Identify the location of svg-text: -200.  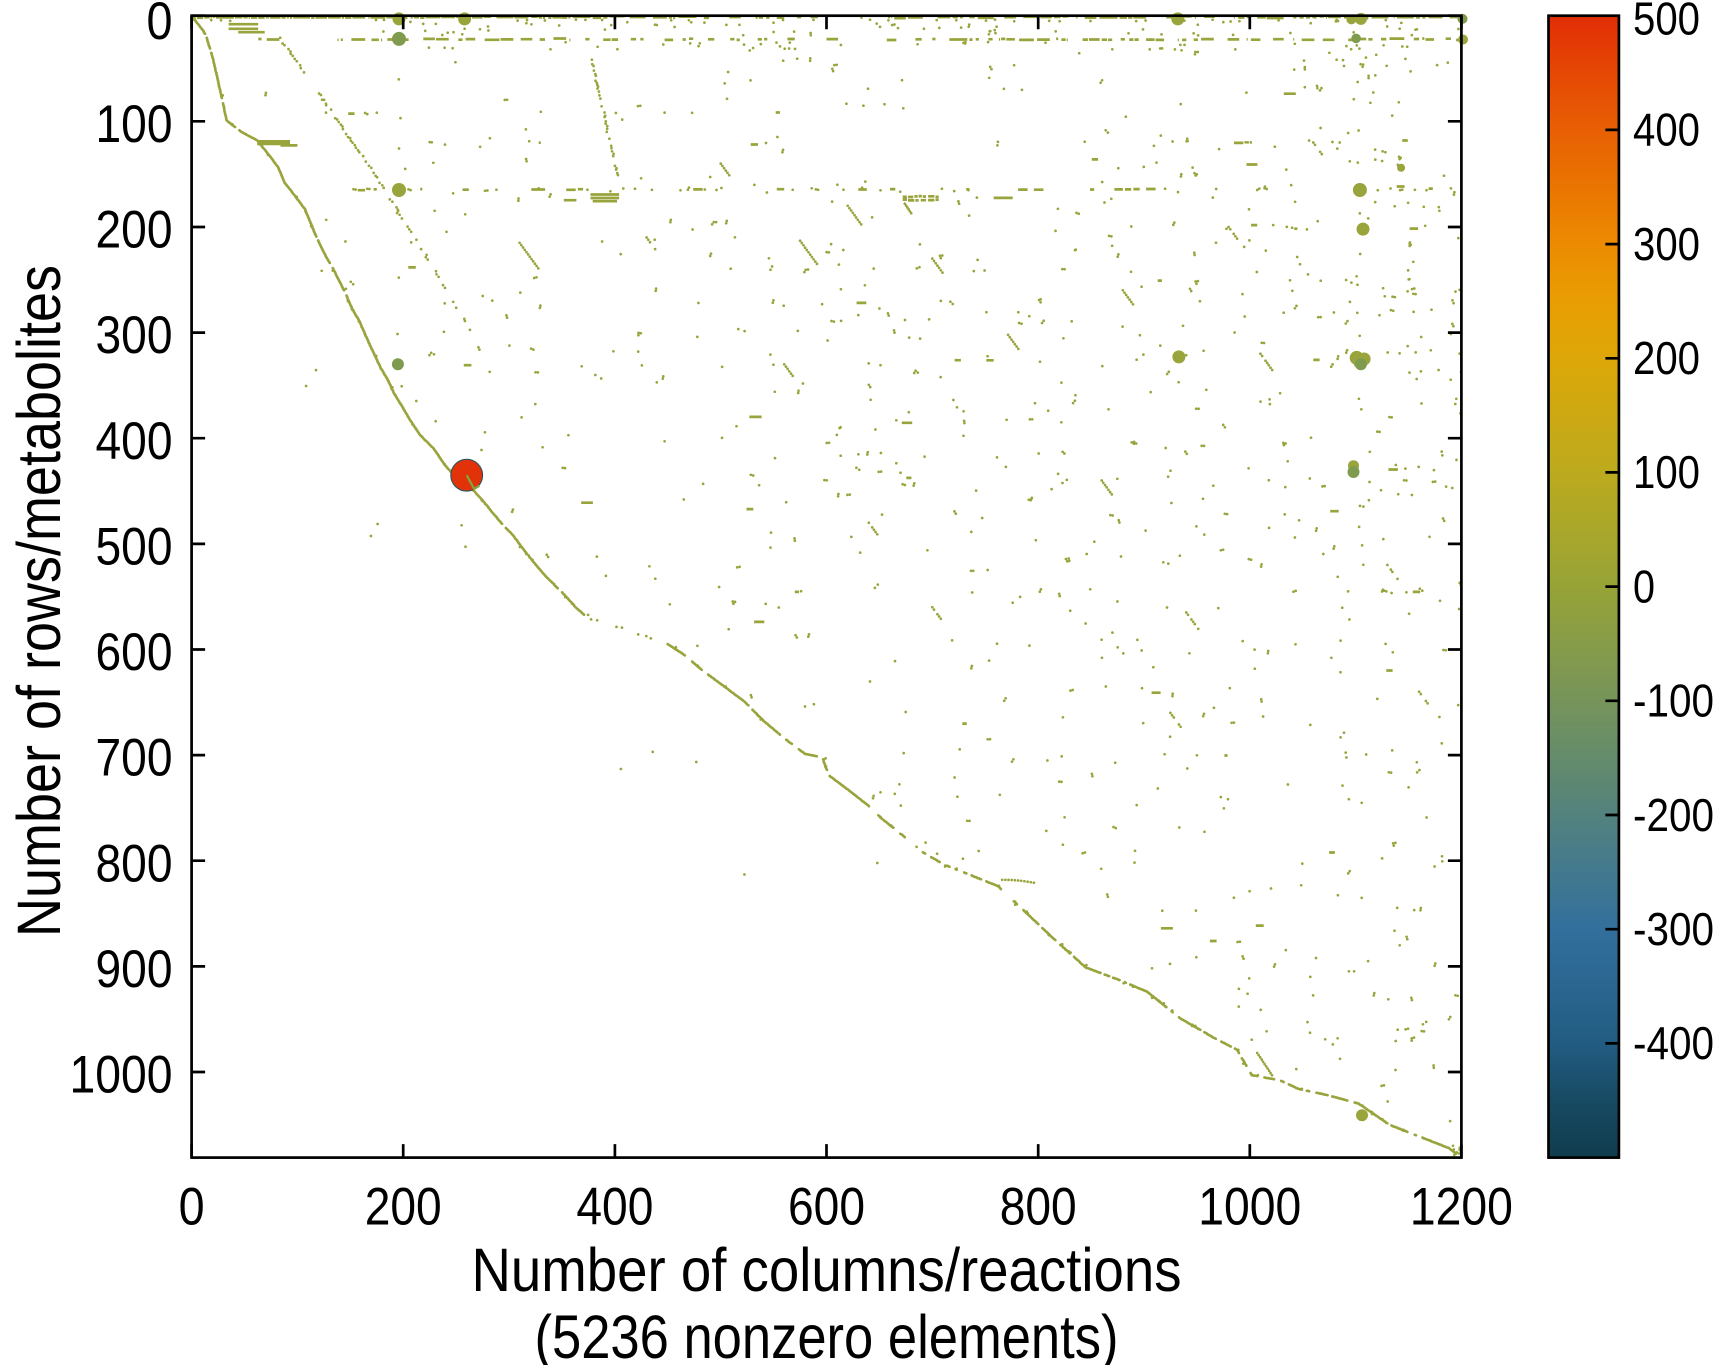
(1673, 815).